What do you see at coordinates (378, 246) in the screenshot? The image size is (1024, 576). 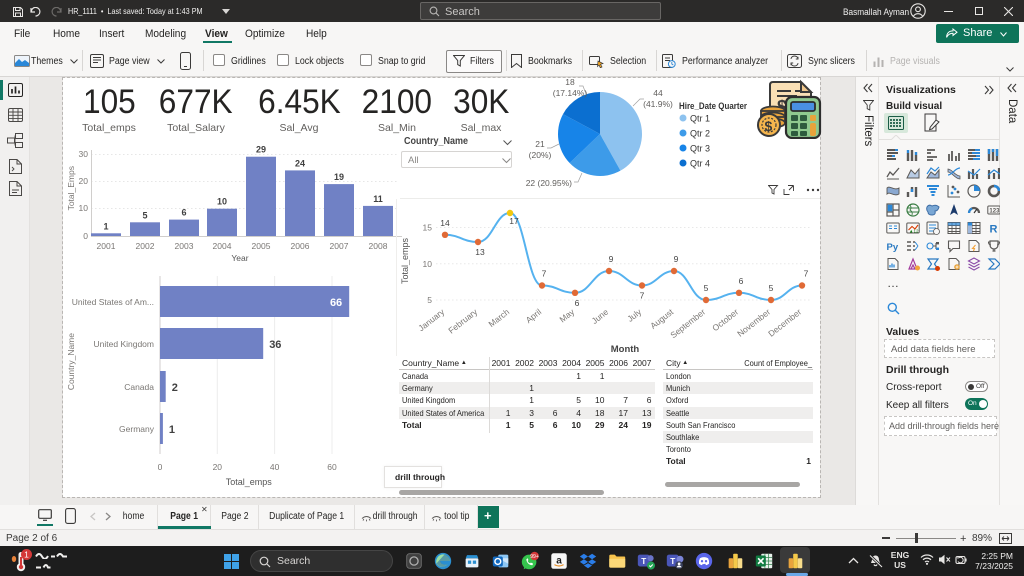 I see `svg-text: 2008` at bounding box center [378, 246].